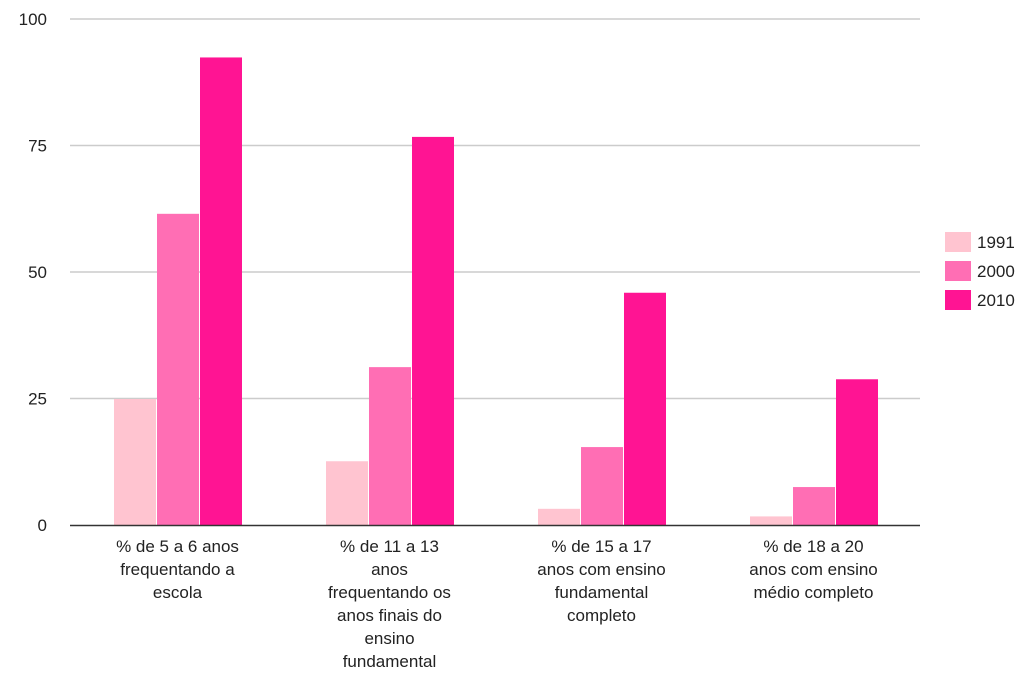 This screenshot has height=673, width=1035. I want to click on x-category-label-1-line-2: frequentando a, so click(177, 569).